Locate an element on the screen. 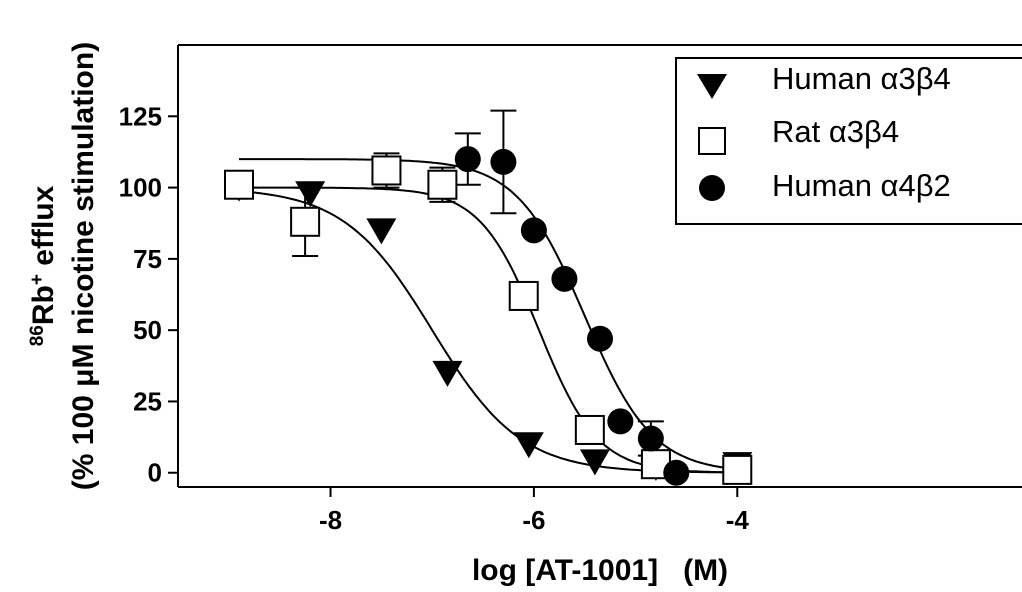 The height and width of the screenshot is (592, 1022). y-axis-title-sup1: 86 is located at coordinates (37, 335).